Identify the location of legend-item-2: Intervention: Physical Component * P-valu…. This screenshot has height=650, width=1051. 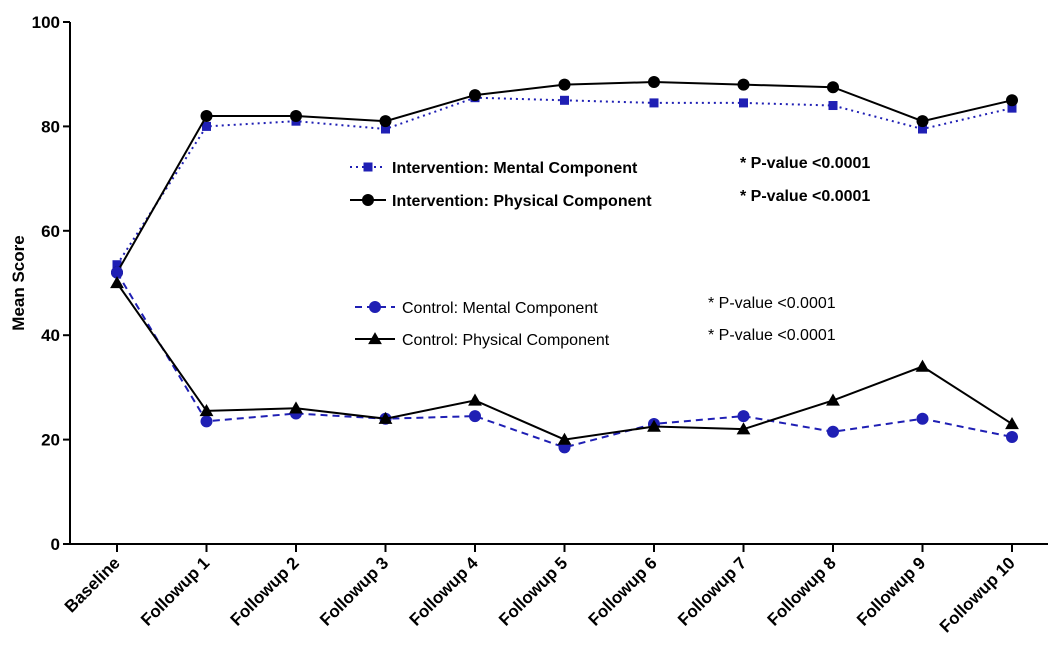
(610, 199).